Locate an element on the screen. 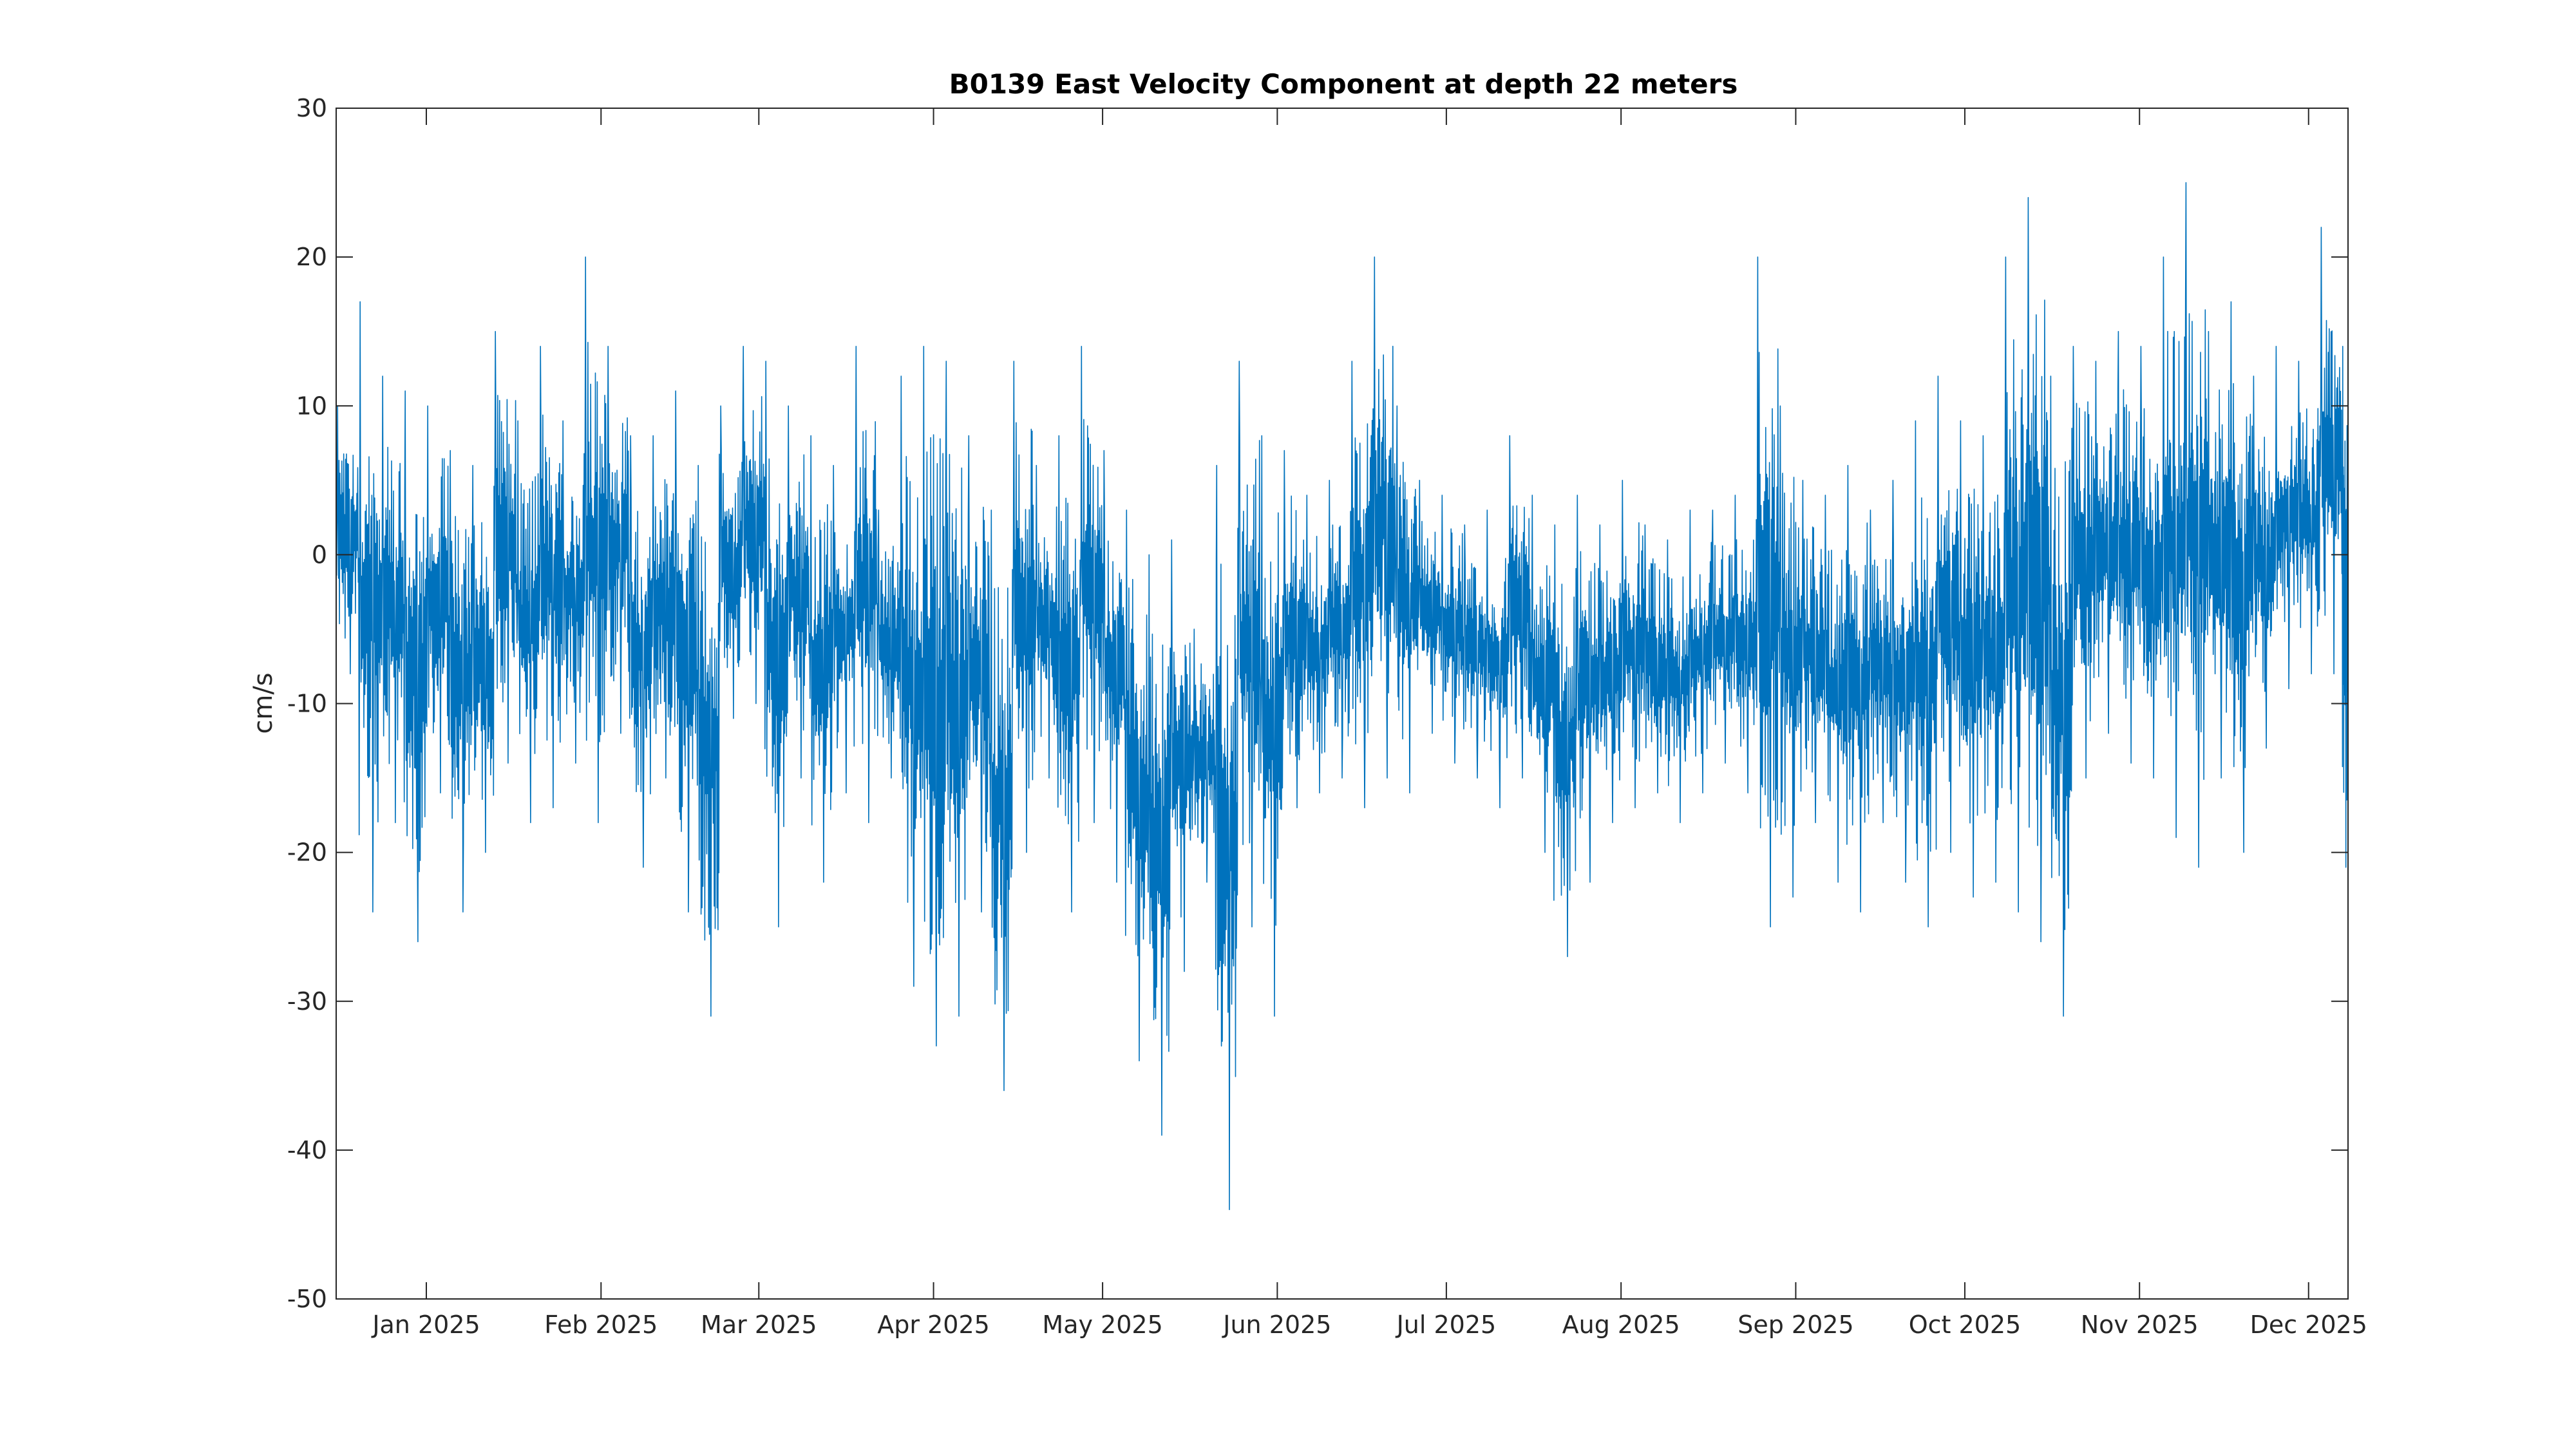 Image resolution: width=2576 pixels, height=1449 pixels. x-tick-label: Aug 2025 is located at coordinates (1621, 1325).